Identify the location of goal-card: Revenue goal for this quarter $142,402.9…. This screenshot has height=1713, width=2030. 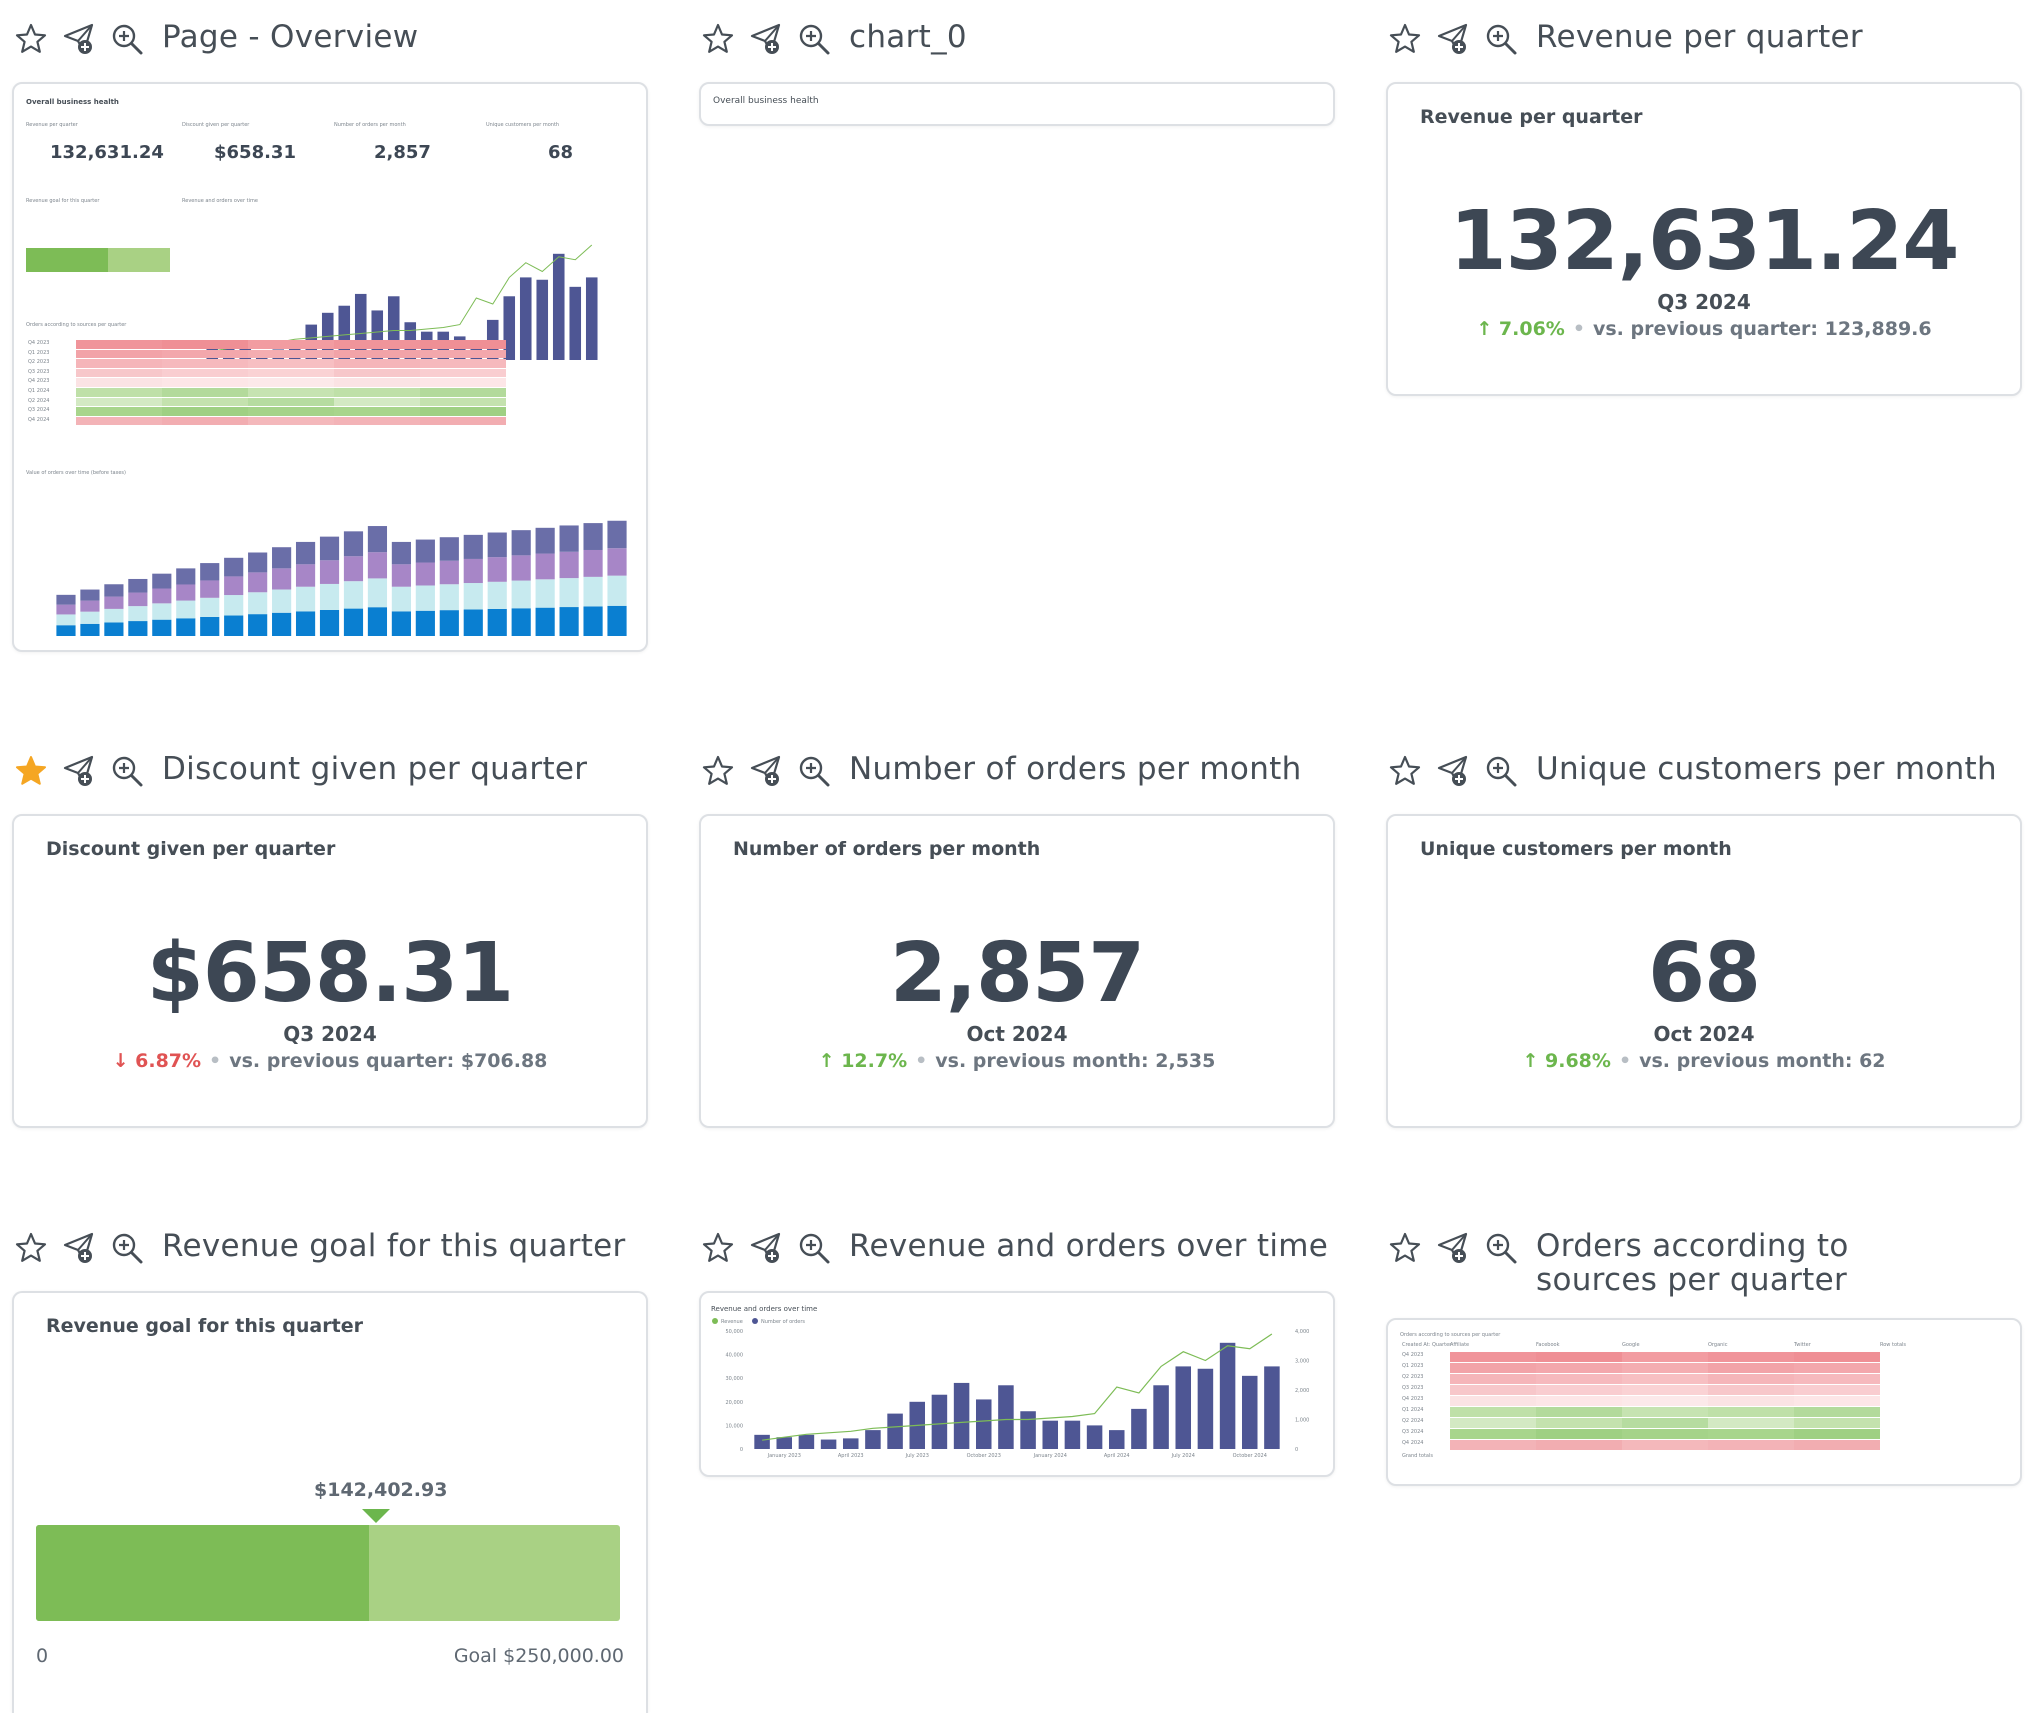
(330, 1502).